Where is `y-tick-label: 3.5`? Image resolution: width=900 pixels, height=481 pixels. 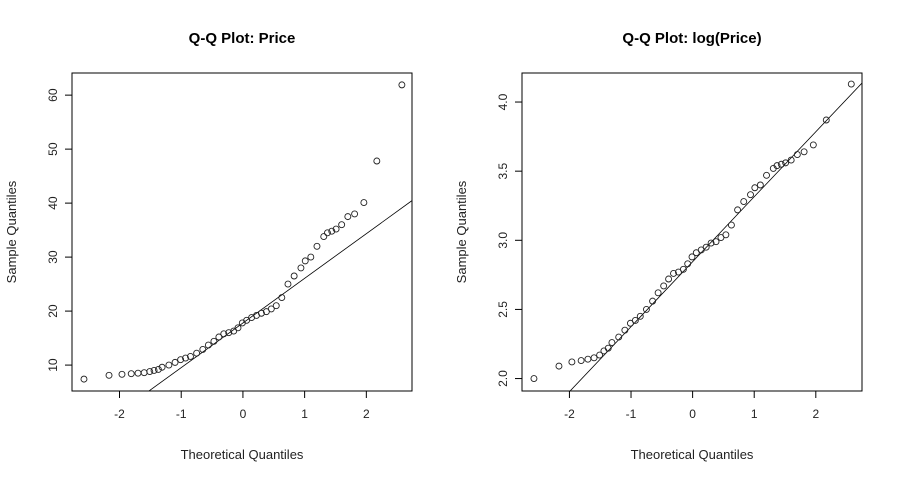 y-tick-label: 3.5 is located at coordinates (503, 171).